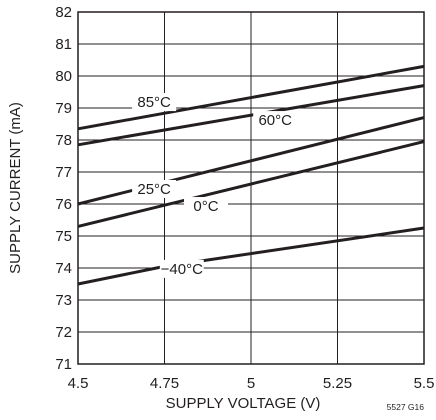  Describe the element at coordinates (243, 403) in the screenshot. I see `x-axis-label: SUPPLY VOLTAGE (V)` at that location.